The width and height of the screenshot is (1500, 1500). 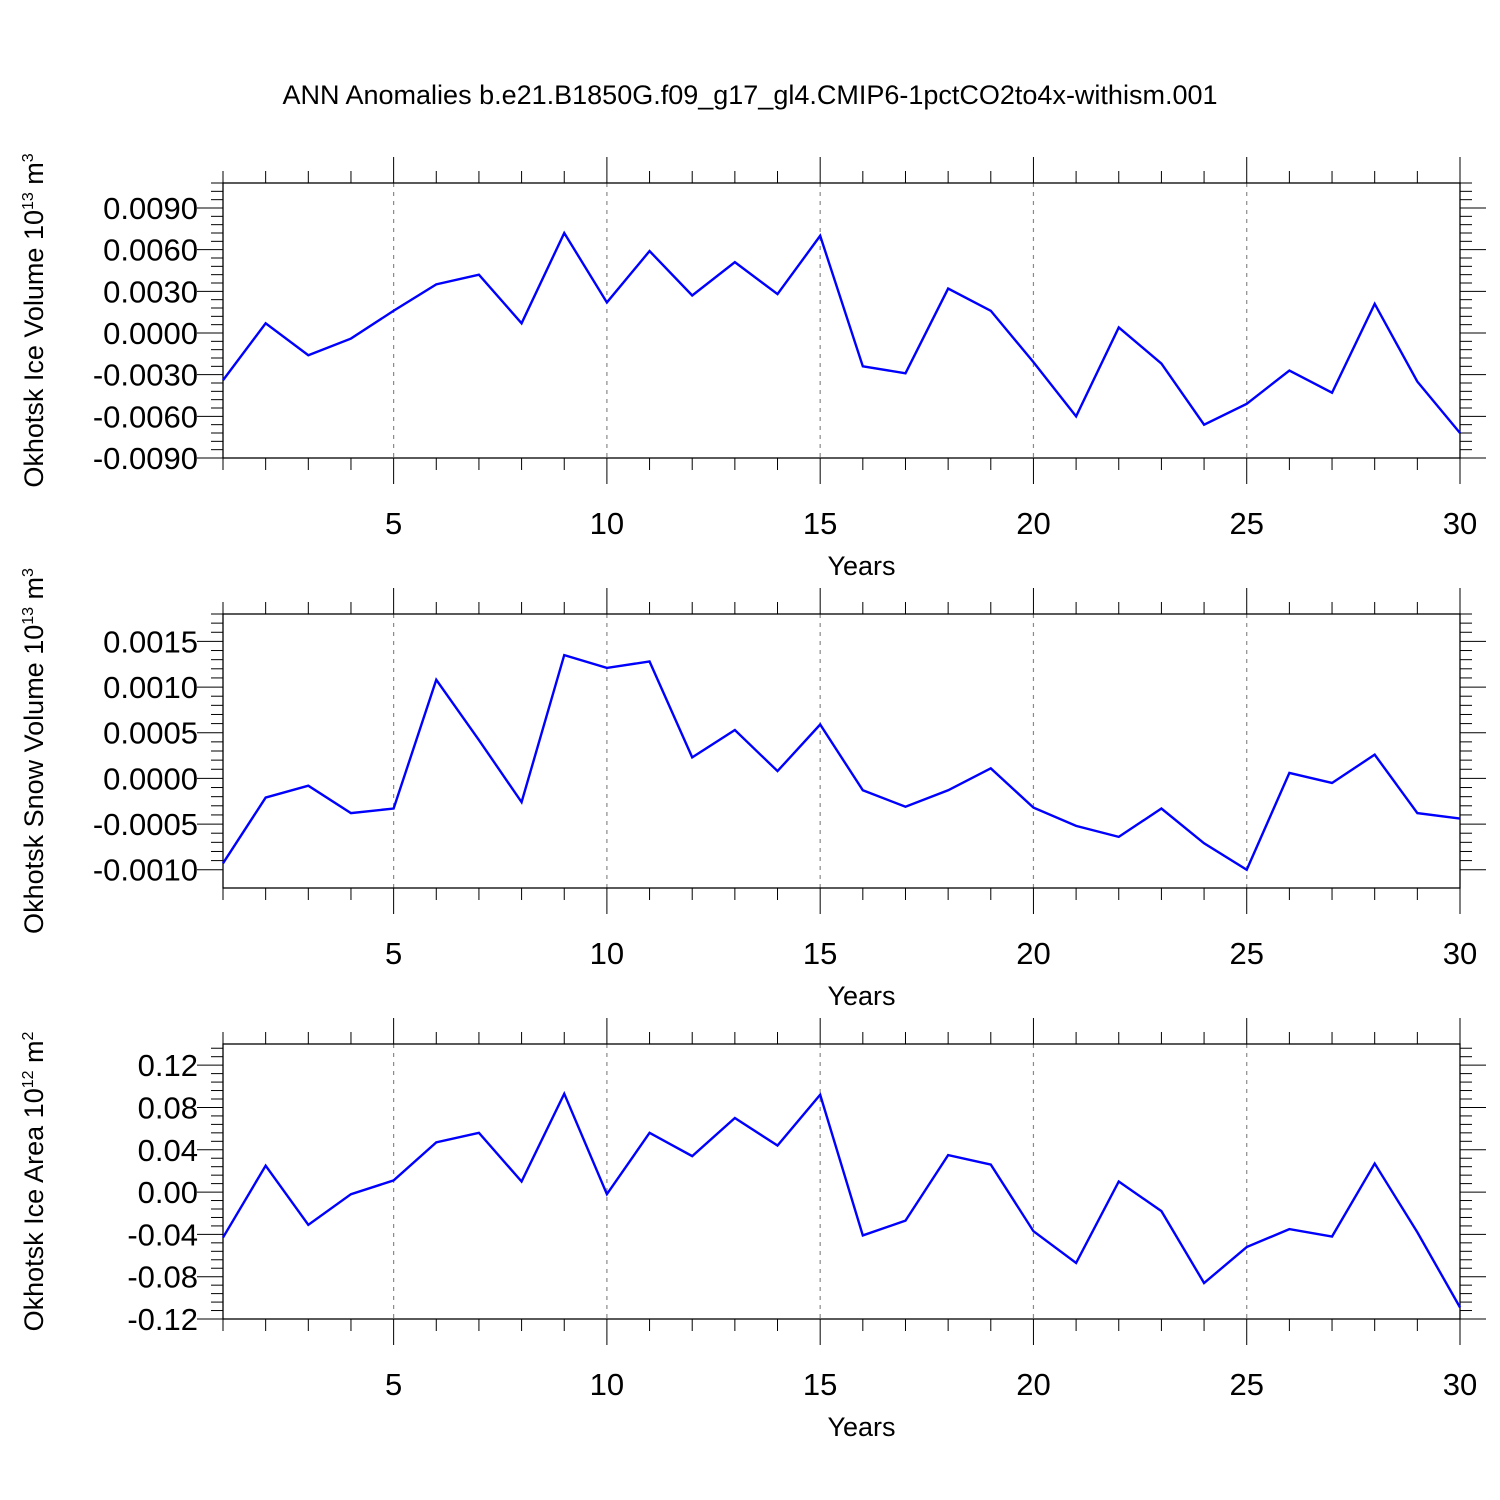 What do you see at coordinates (34, 1209) in the screenshot?
I see `y-axis-label-main: Okhotsk Ice Area 10` at bounding box center [34, 1209].